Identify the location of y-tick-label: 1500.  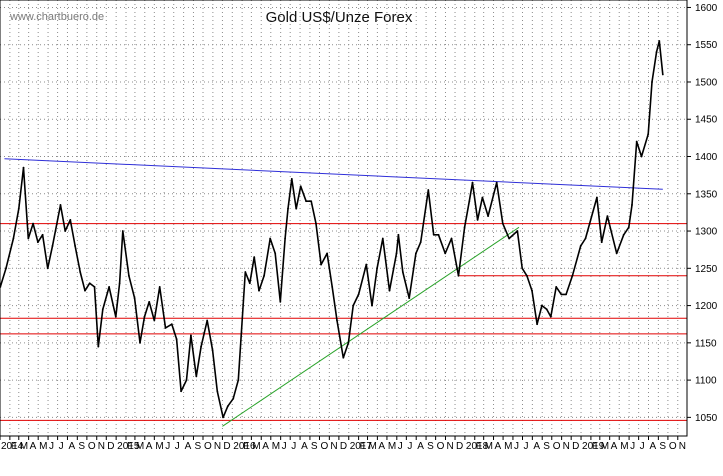
(706, 82).